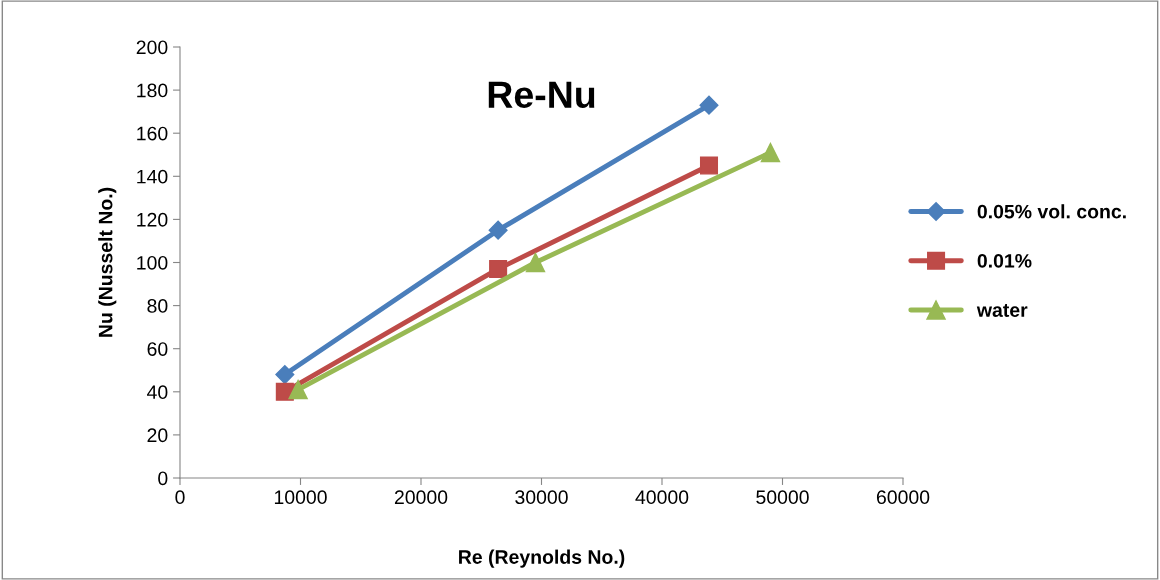 This screenshot has width=1160, height=580. I want to click on y-tick-label: 200, so click(152, 47).